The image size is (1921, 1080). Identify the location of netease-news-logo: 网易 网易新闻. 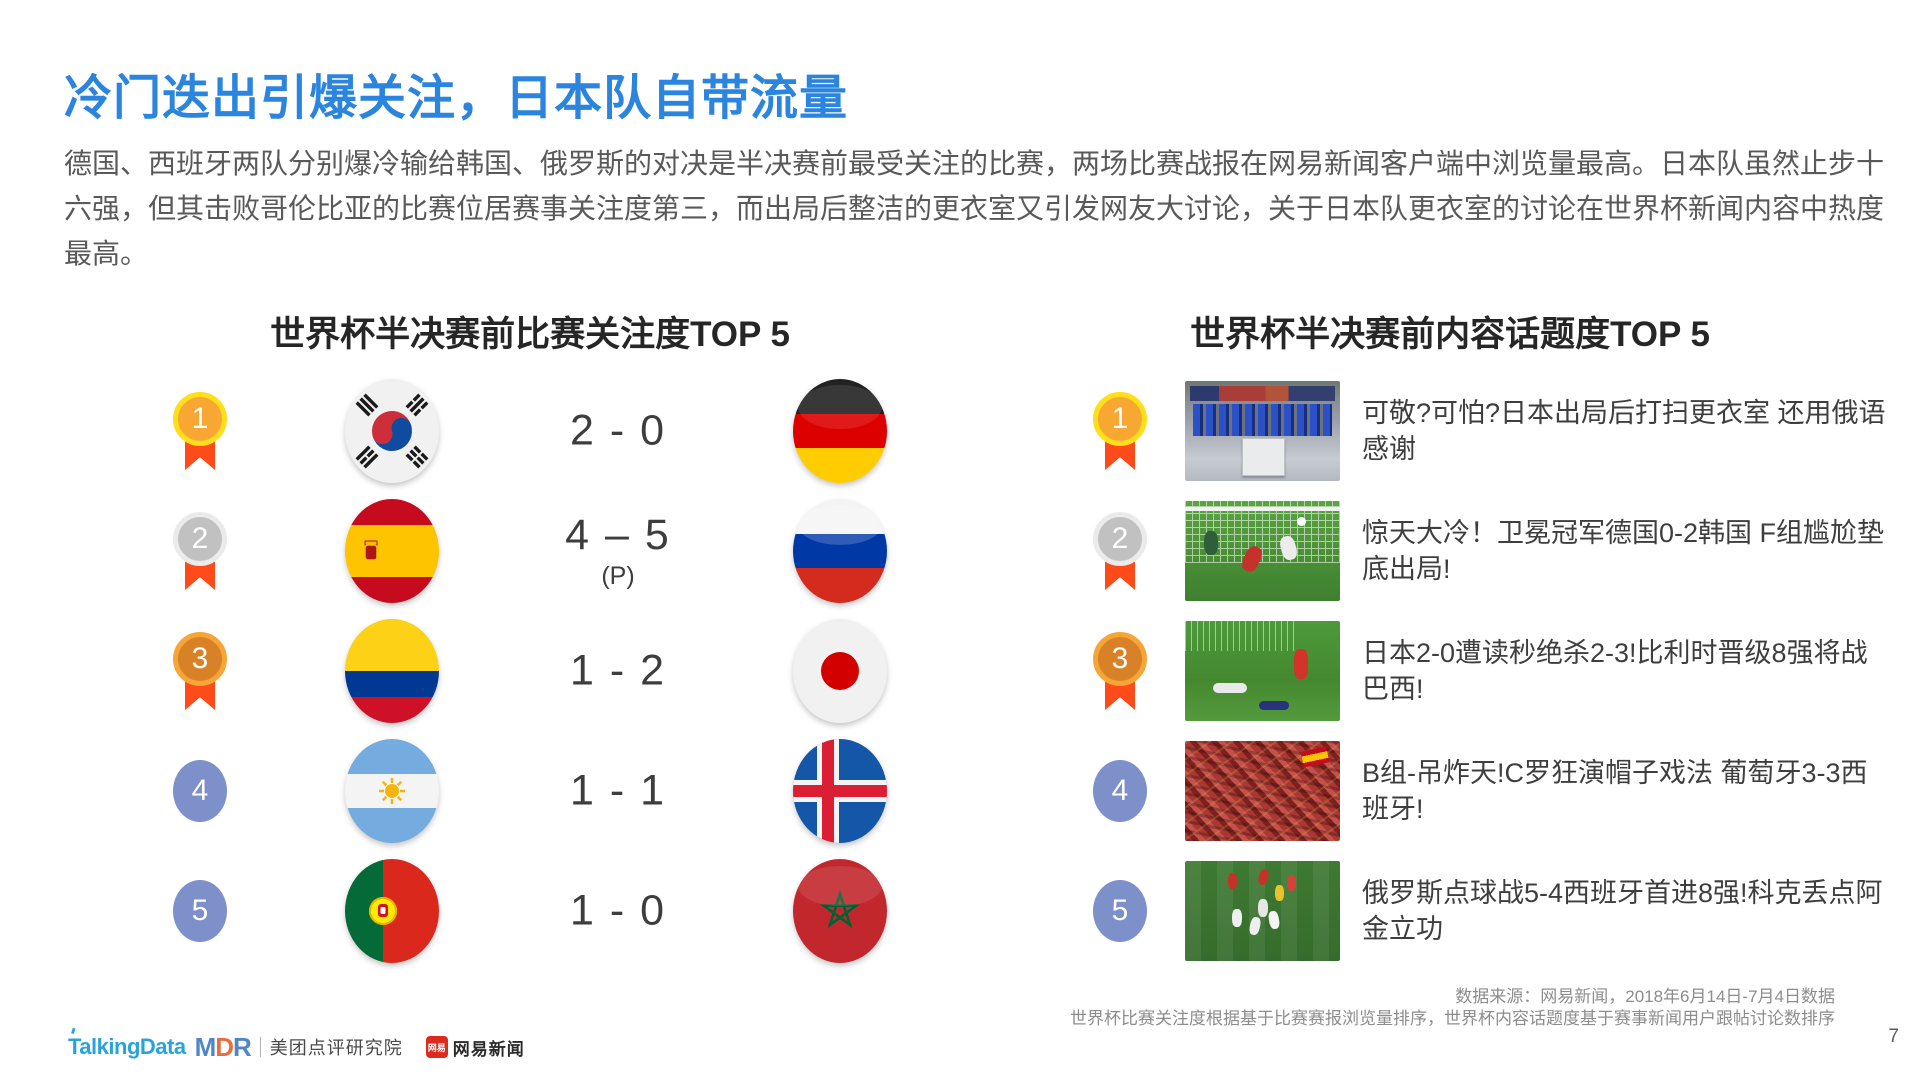
(475, 1047).